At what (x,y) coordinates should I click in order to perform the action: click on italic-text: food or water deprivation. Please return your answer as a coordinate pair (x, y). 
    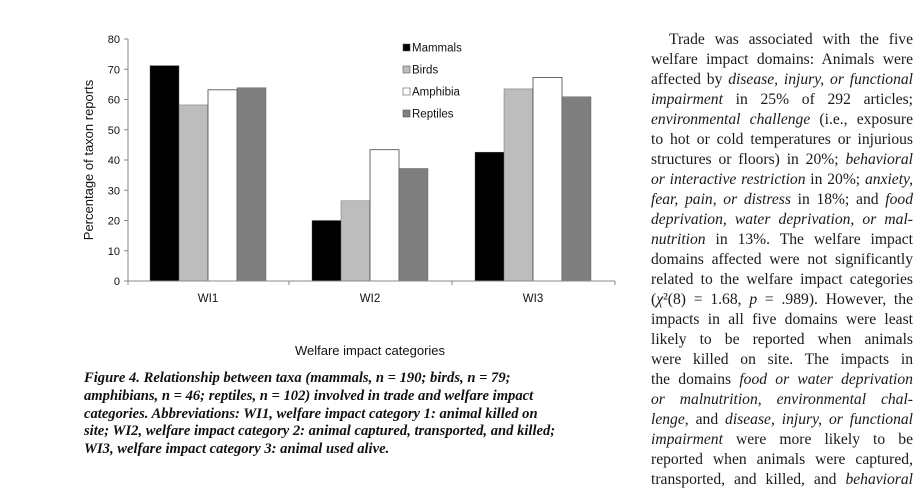
    Looking at the image, I should click on (826, 379).